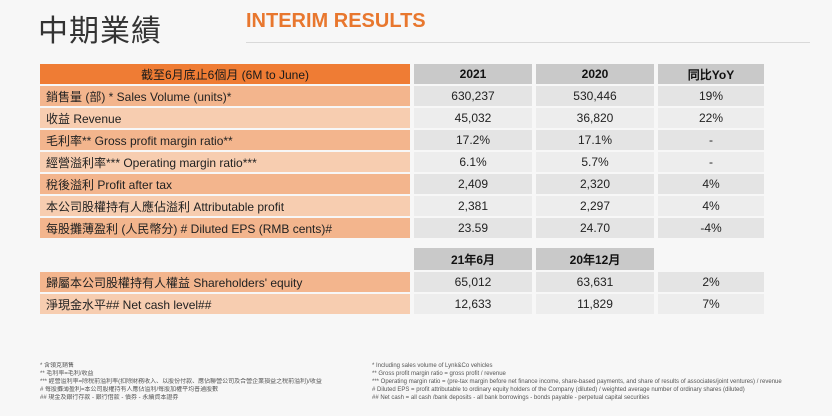 The height and width of the screenshot is (416, 832). I want to click on column-header-2021: 2021, so click(473, 74).